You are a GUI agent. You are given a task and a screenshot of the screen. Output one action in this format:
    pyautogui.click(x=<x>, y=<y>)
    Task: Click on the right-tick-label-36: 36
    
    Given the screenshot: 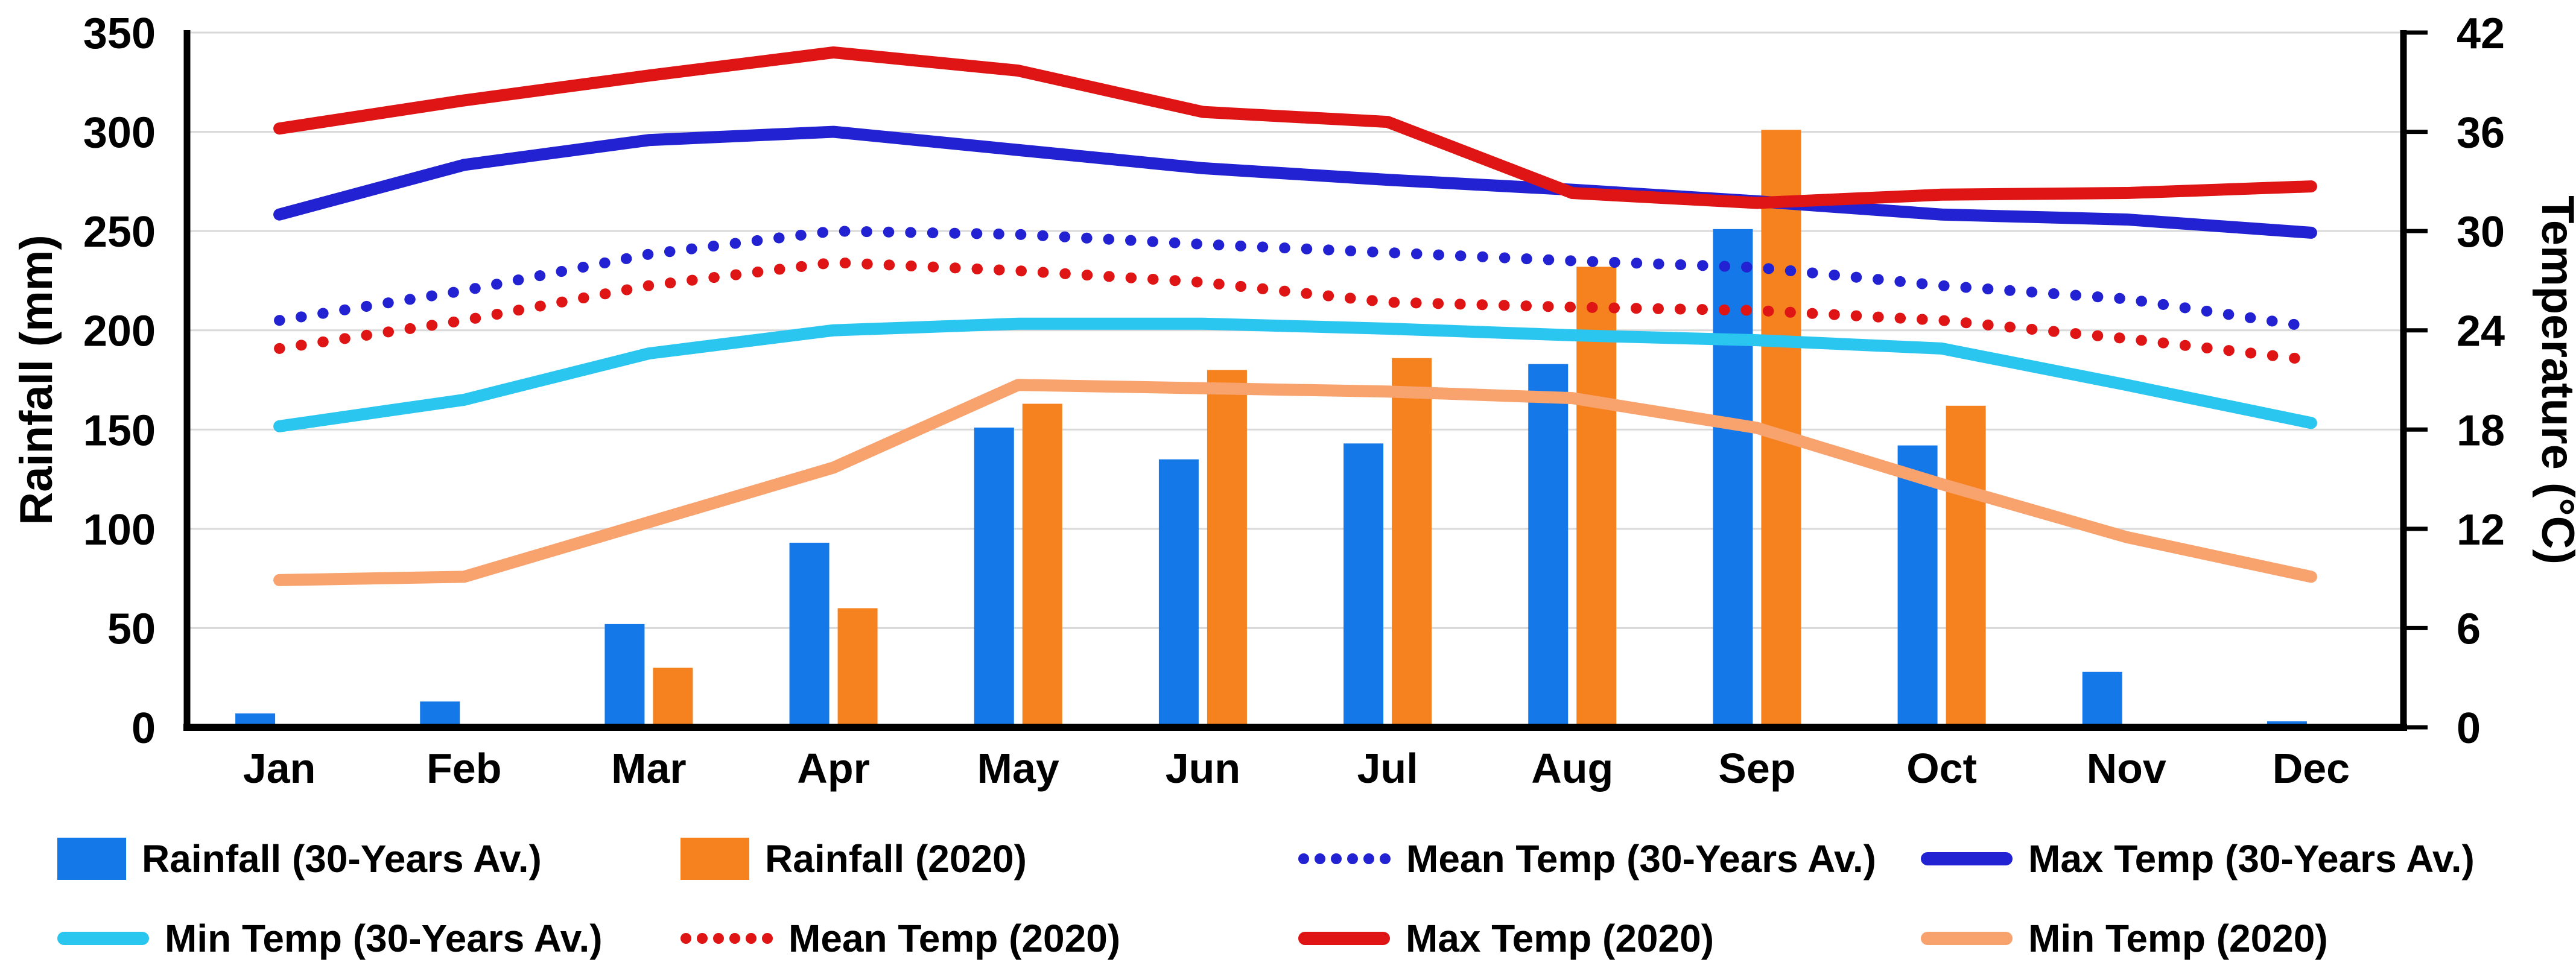 What is the action you would take?
    pyautogui.click(x=2481, y=133)
    